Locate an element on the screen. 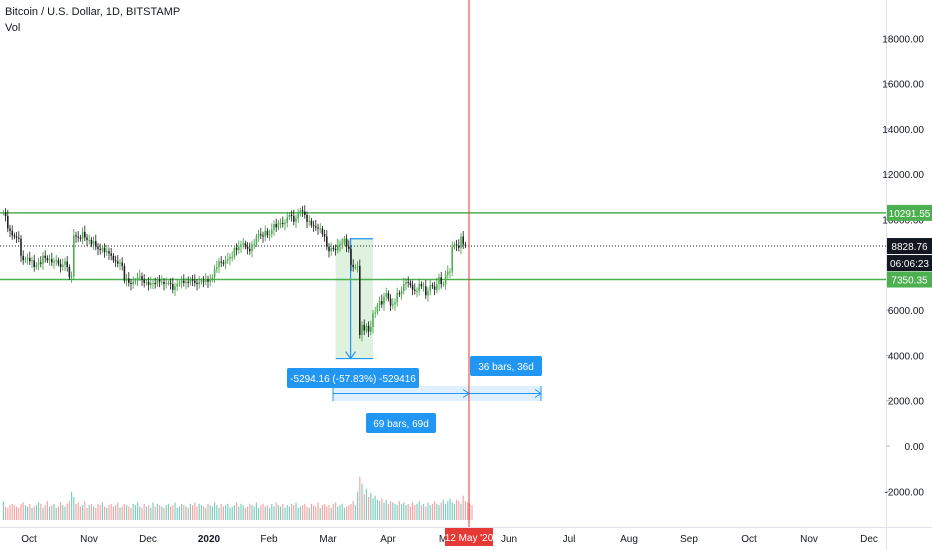 The width and height of the screenshot is (932, 550). y-tick-label: 4000.00 is located at coordinates (906, 356).